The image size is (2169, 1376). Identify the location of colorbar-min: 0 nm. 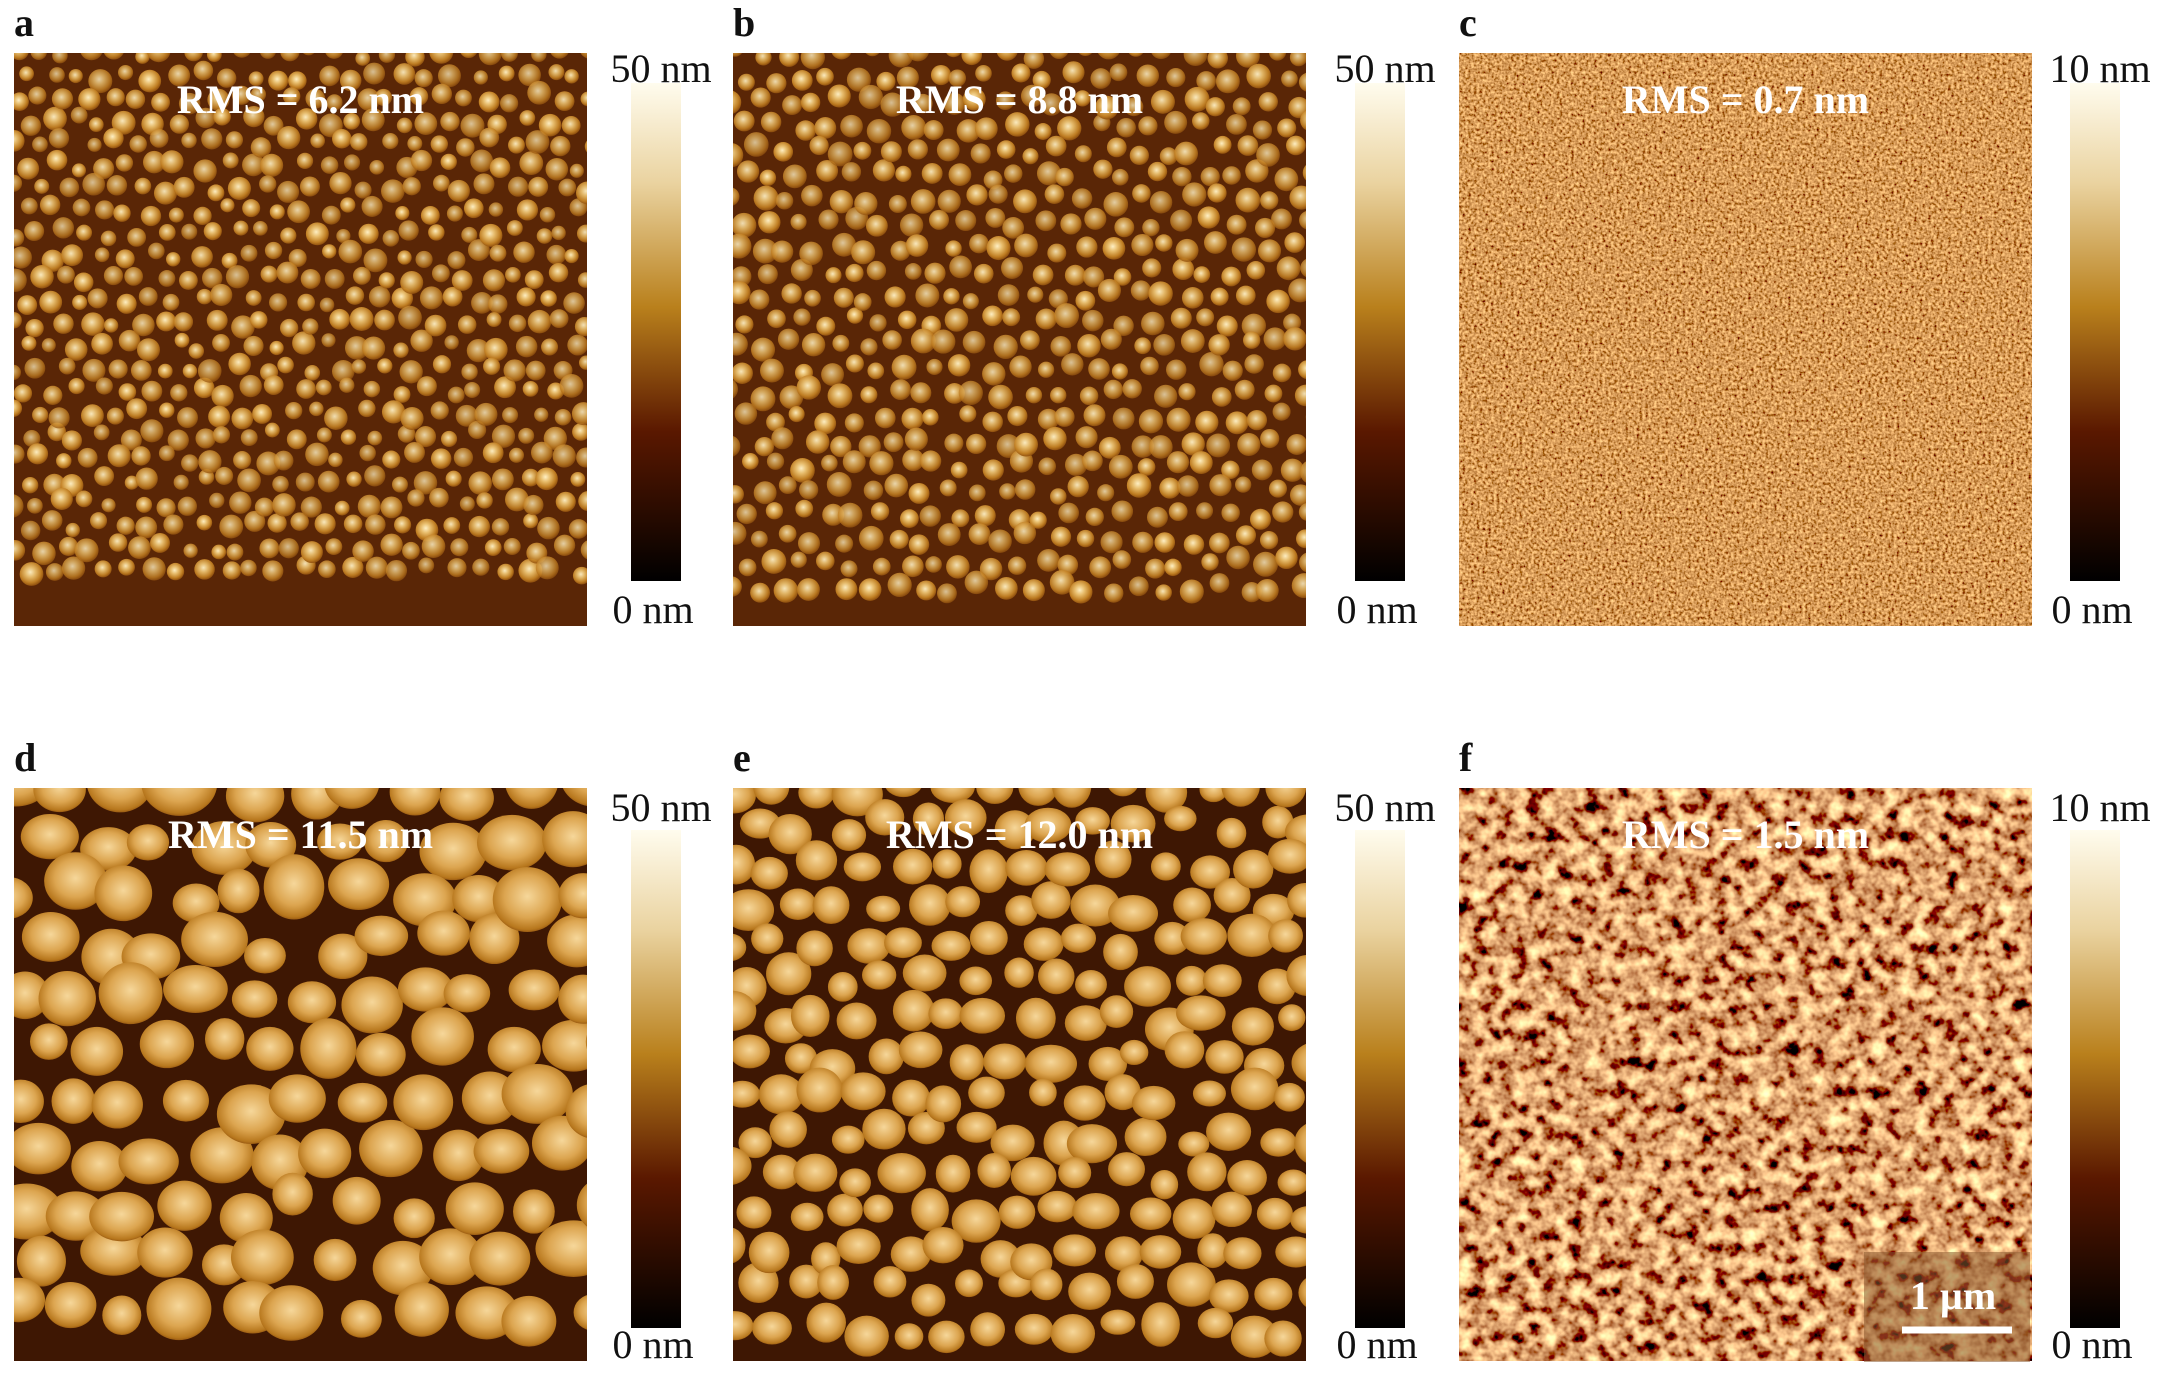
(1376, 1344).